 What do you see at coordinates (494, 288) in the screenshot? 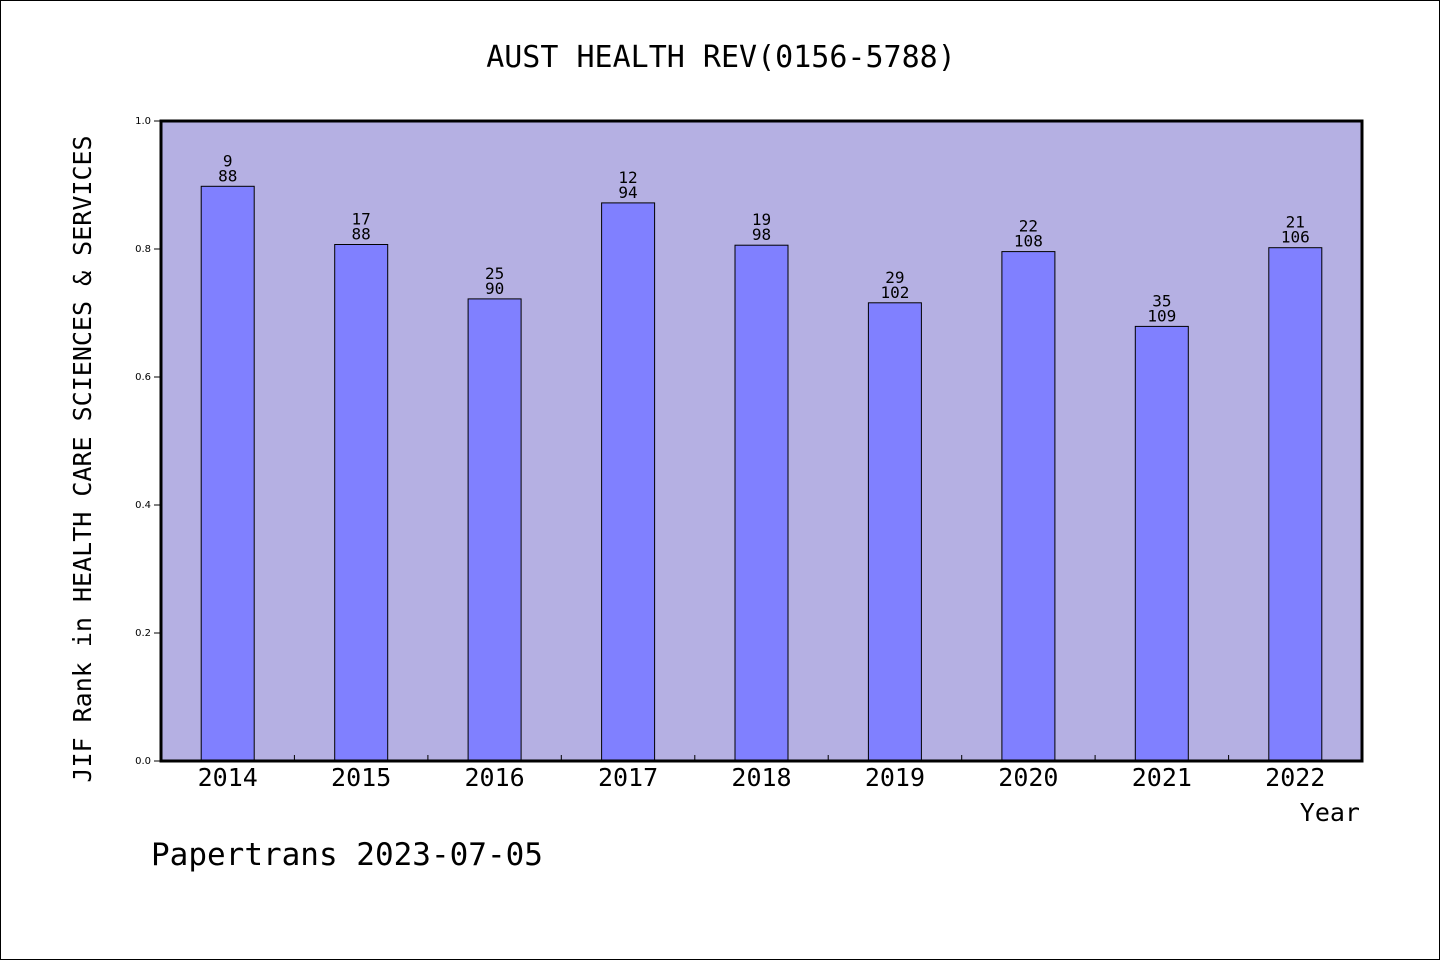
I see `bar-label-total-2016: 90` at bounding box center [494, 288].